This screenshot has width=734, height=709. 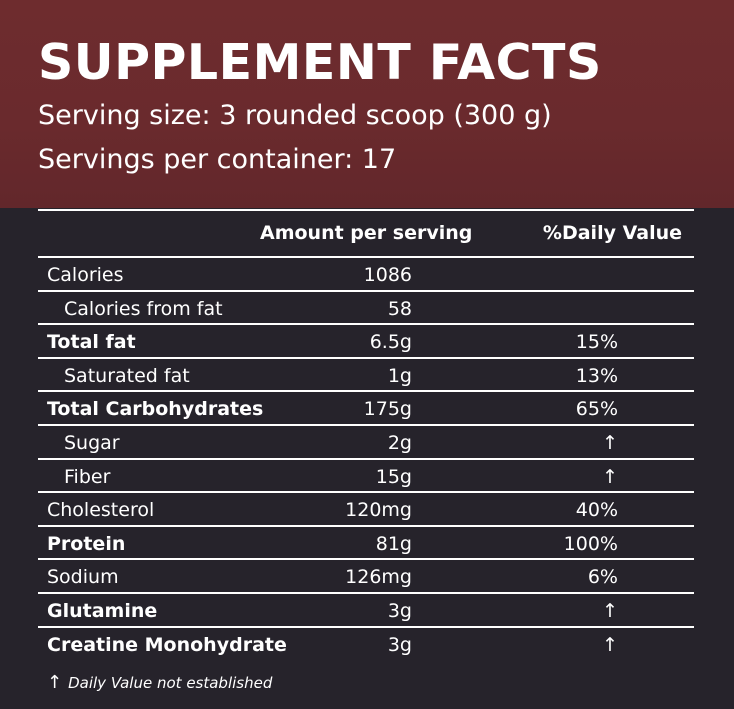 I want to click on table-row: Fiber 15g ↑, so click(x=366, y=477).